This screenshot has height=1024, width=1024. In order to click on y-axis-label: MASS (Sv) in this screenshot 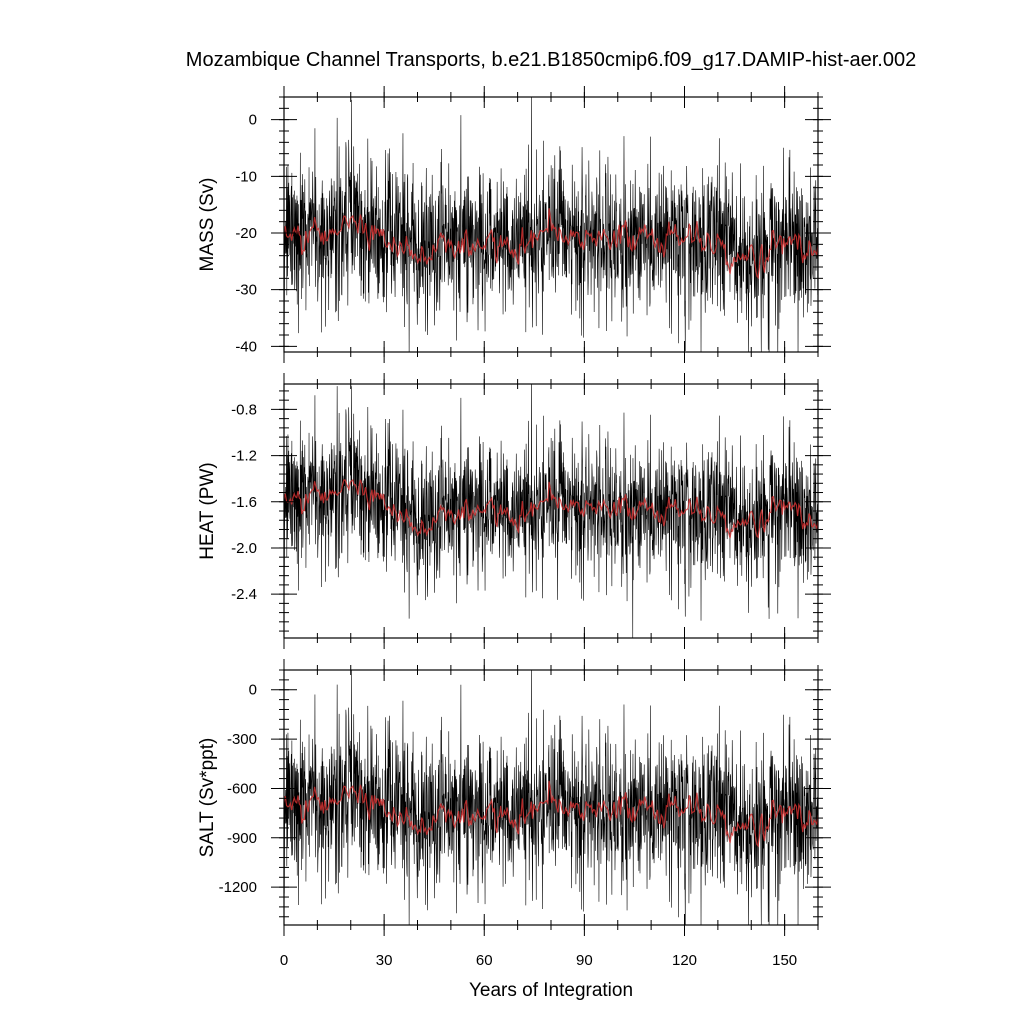, I will do `click(207, 225)`.